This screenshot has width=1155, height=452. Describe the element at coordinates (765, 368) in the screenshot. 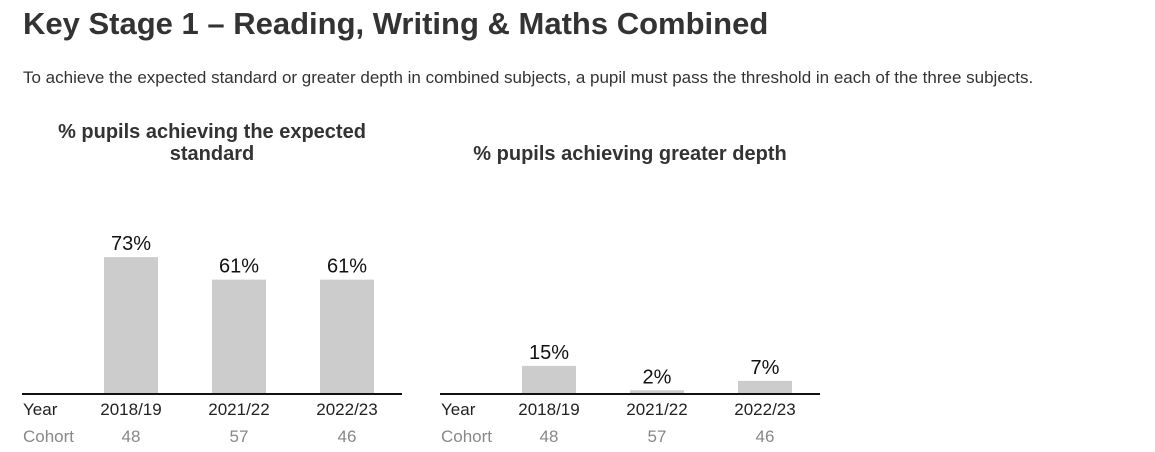

I see `data-label: 7%` at that location.